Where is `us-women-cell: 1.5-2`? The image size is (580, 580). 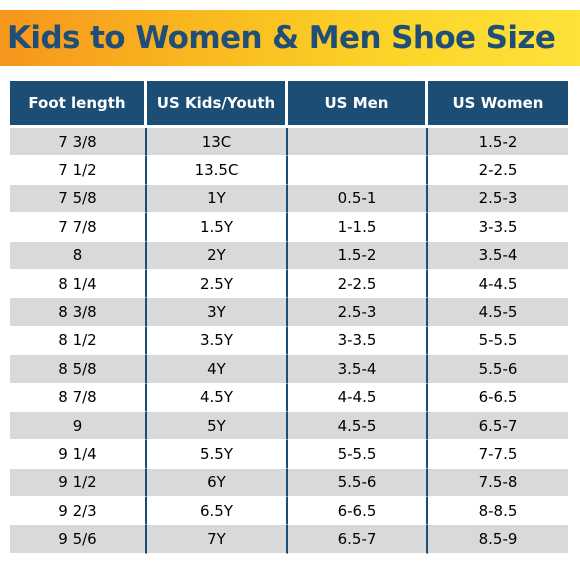
us-women-cell: 1.5-2 is located at coordinates (498, 142).